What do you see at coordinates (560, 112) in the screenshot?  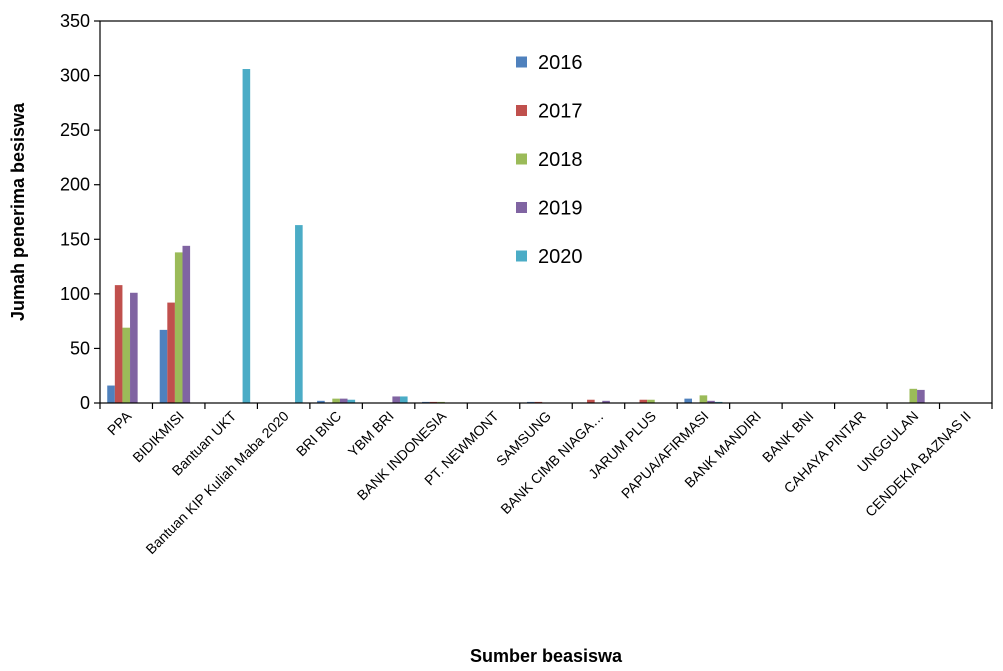 I see `legend-label-2017: 2017` at bounding box center [560, 112].